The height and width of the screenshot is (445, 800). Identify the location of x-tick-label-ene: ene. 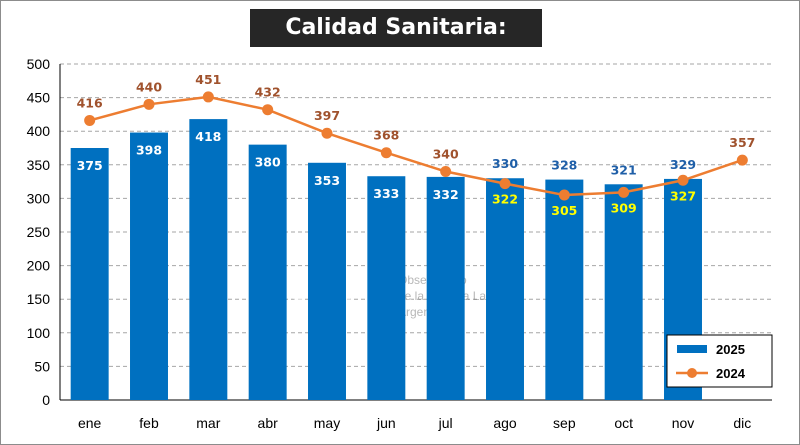
(90, 423).